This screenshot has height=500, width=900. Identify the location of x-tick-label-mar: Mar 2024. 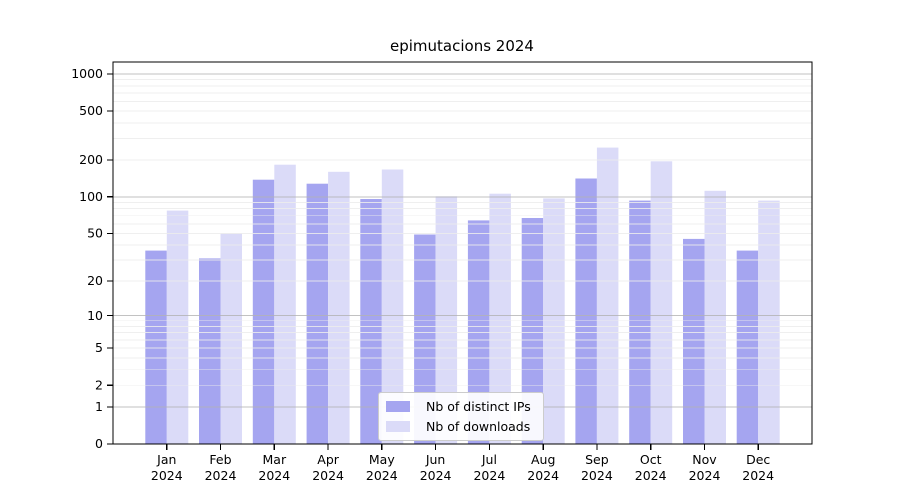
(274, 467).